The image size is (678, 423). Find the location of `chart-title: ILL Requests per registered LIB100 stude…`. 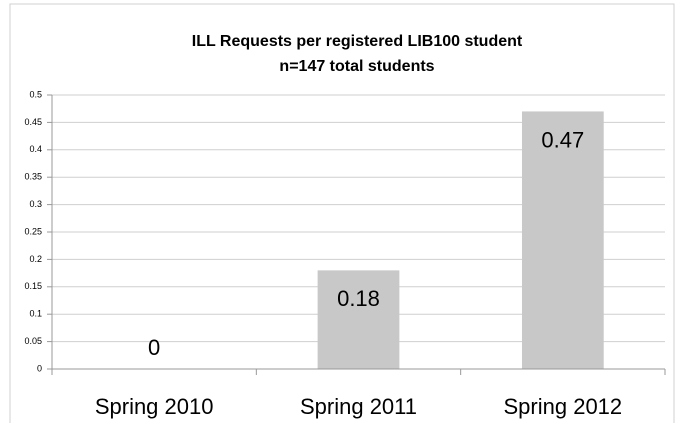

chart-title: ILL Requests per registered LIB100 stude… is located at coordinates (357, 41).